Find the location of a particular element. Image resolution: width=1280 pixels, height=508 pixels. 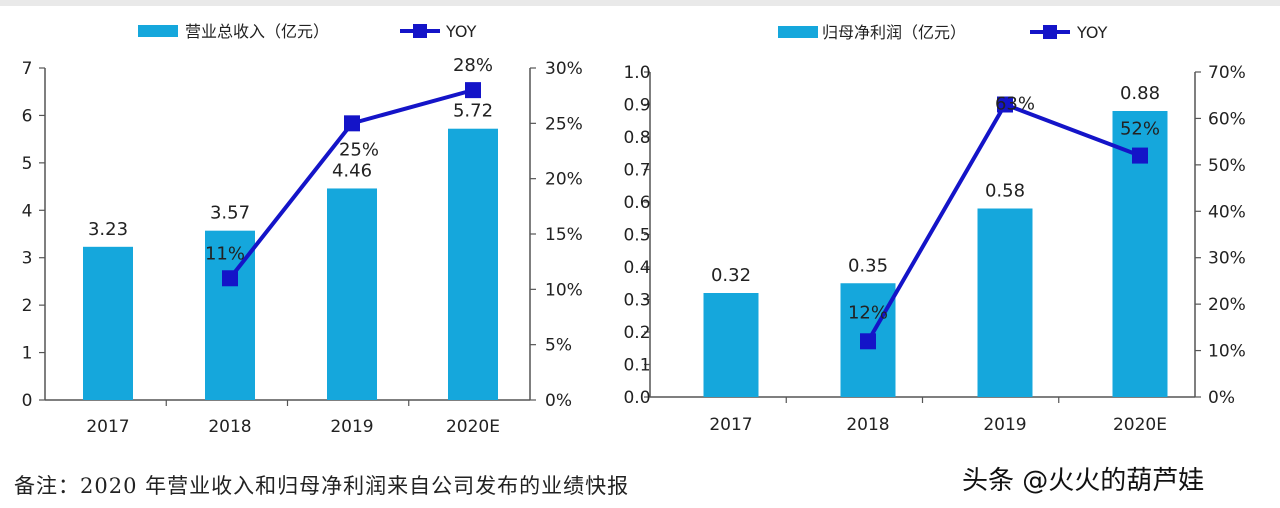

profit-left-tick-label: 0.0 is located at coordinates (636, 398).